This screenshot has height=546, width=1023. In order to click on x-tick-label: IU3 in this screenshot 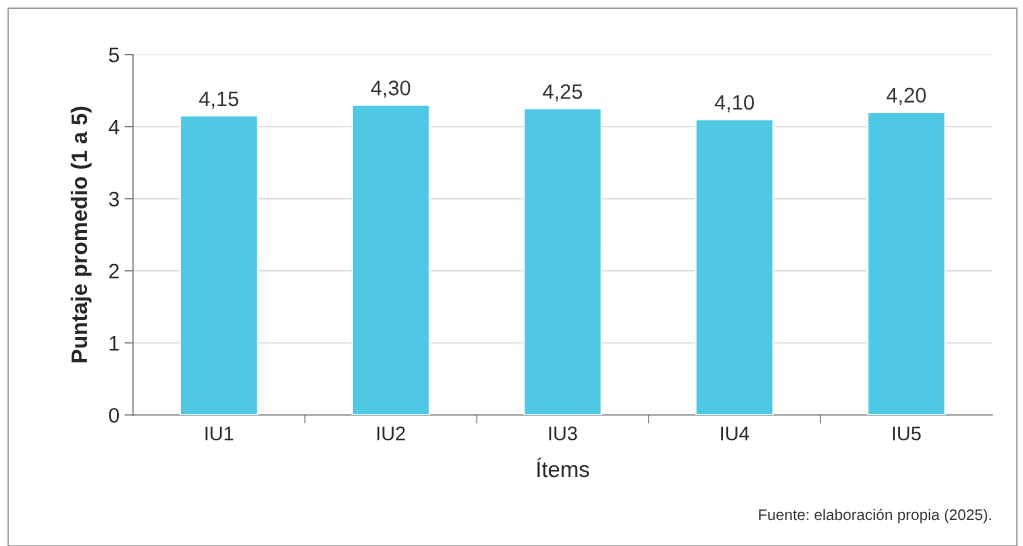, I will do `click(563, 433)`.